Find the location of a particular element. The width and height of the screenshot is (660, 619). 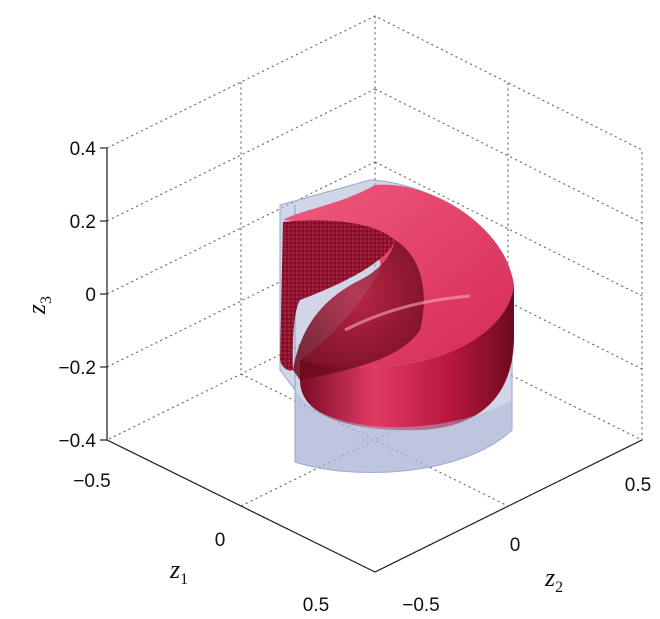

z1-axis-label: z1 is located at coordinates (178, 571).